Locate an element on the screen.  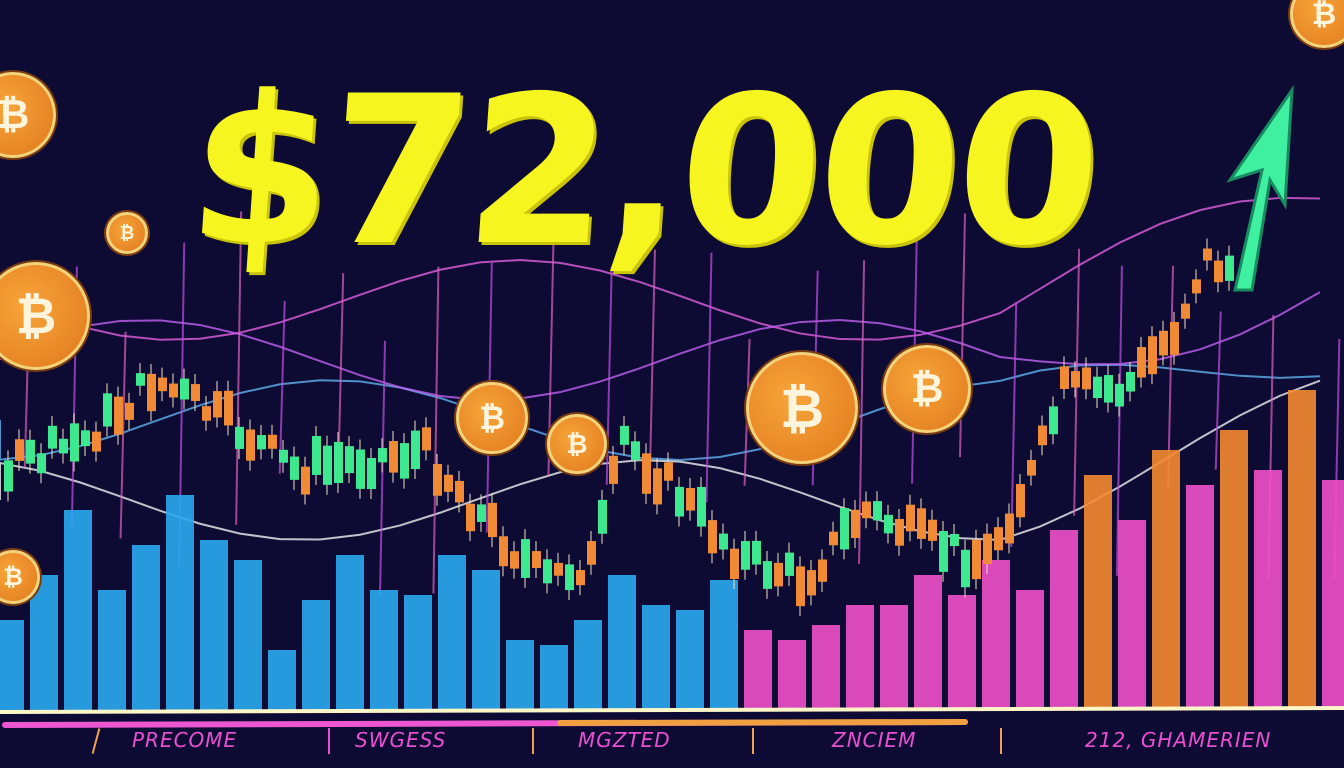
up-arrow-icon is located at coordinates (1260, 188).